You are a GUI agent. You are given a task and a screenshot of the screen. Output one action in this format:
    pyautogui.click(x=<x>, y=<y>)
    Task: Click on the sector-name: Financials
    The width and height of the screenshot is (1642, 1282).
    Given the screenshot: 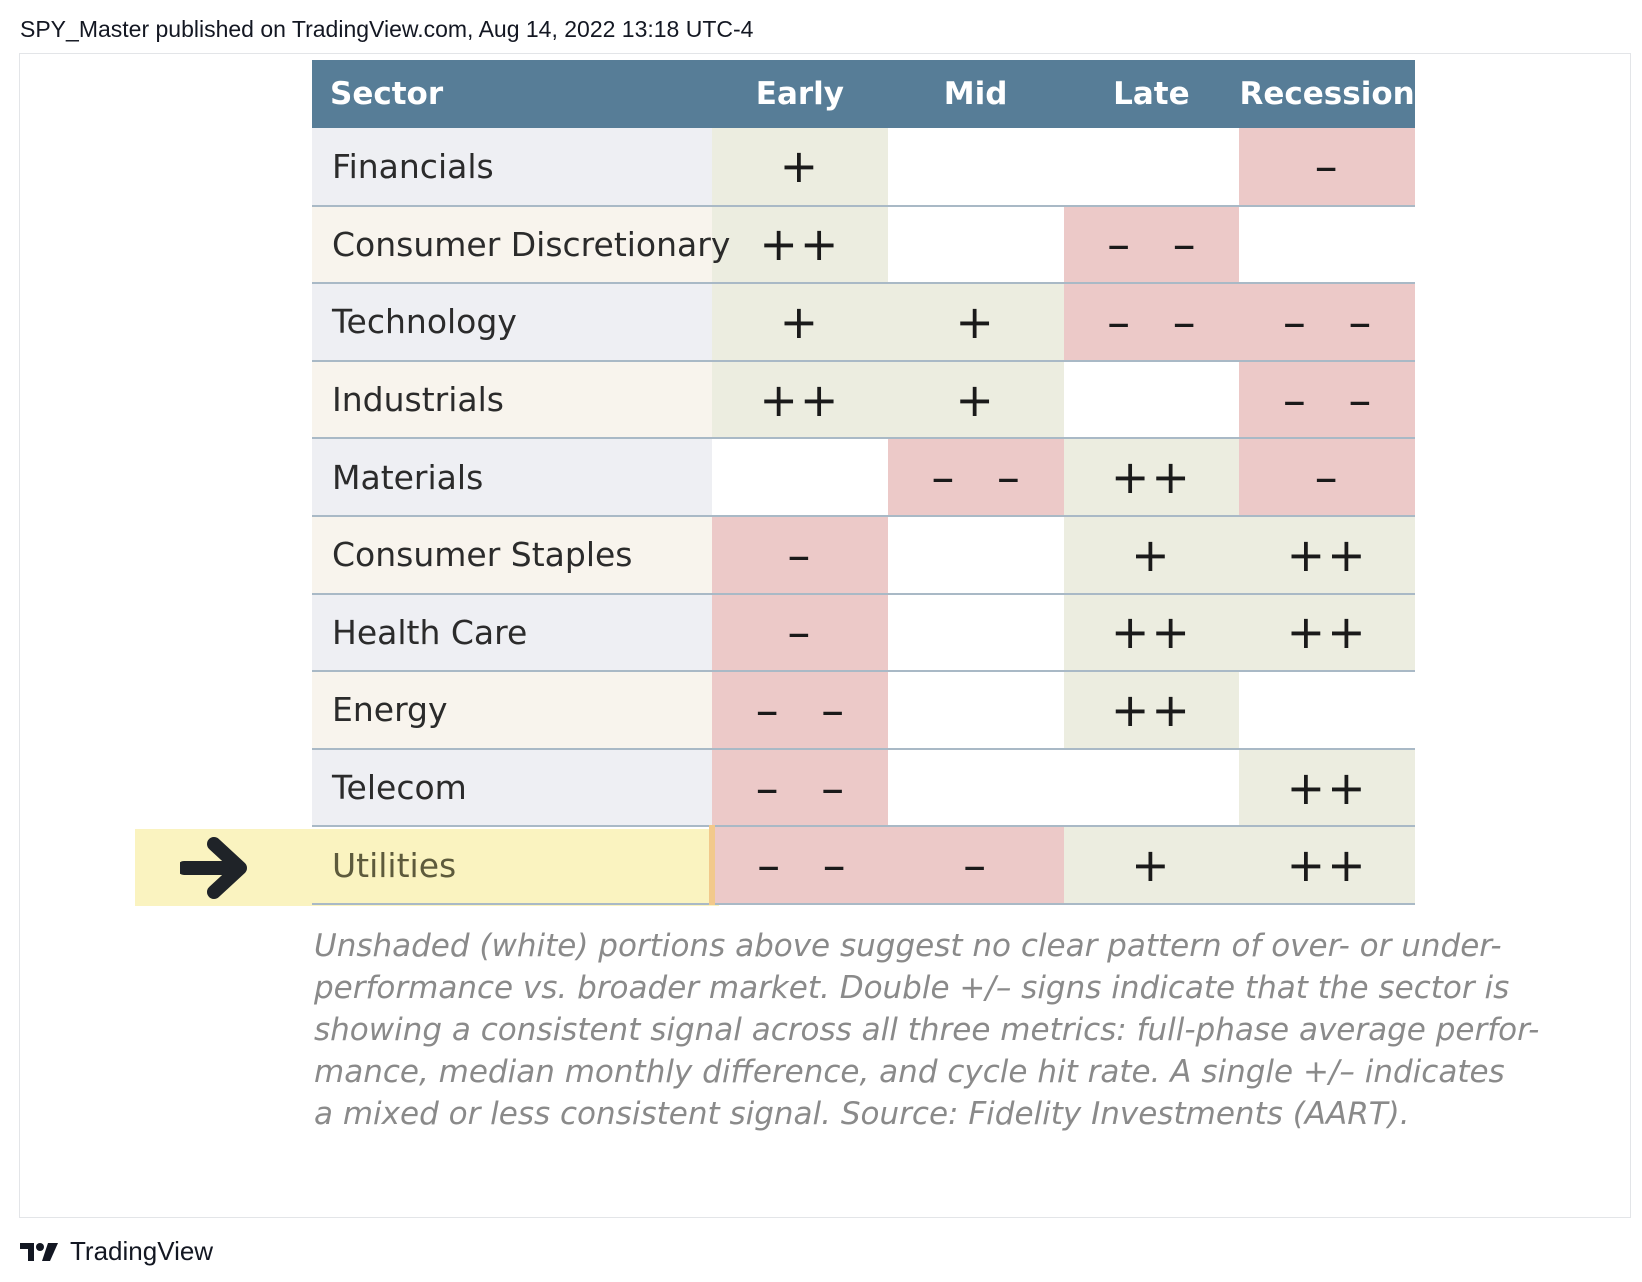 What is the action you would take?
    pyautogui.click(x=512, y=167)
    